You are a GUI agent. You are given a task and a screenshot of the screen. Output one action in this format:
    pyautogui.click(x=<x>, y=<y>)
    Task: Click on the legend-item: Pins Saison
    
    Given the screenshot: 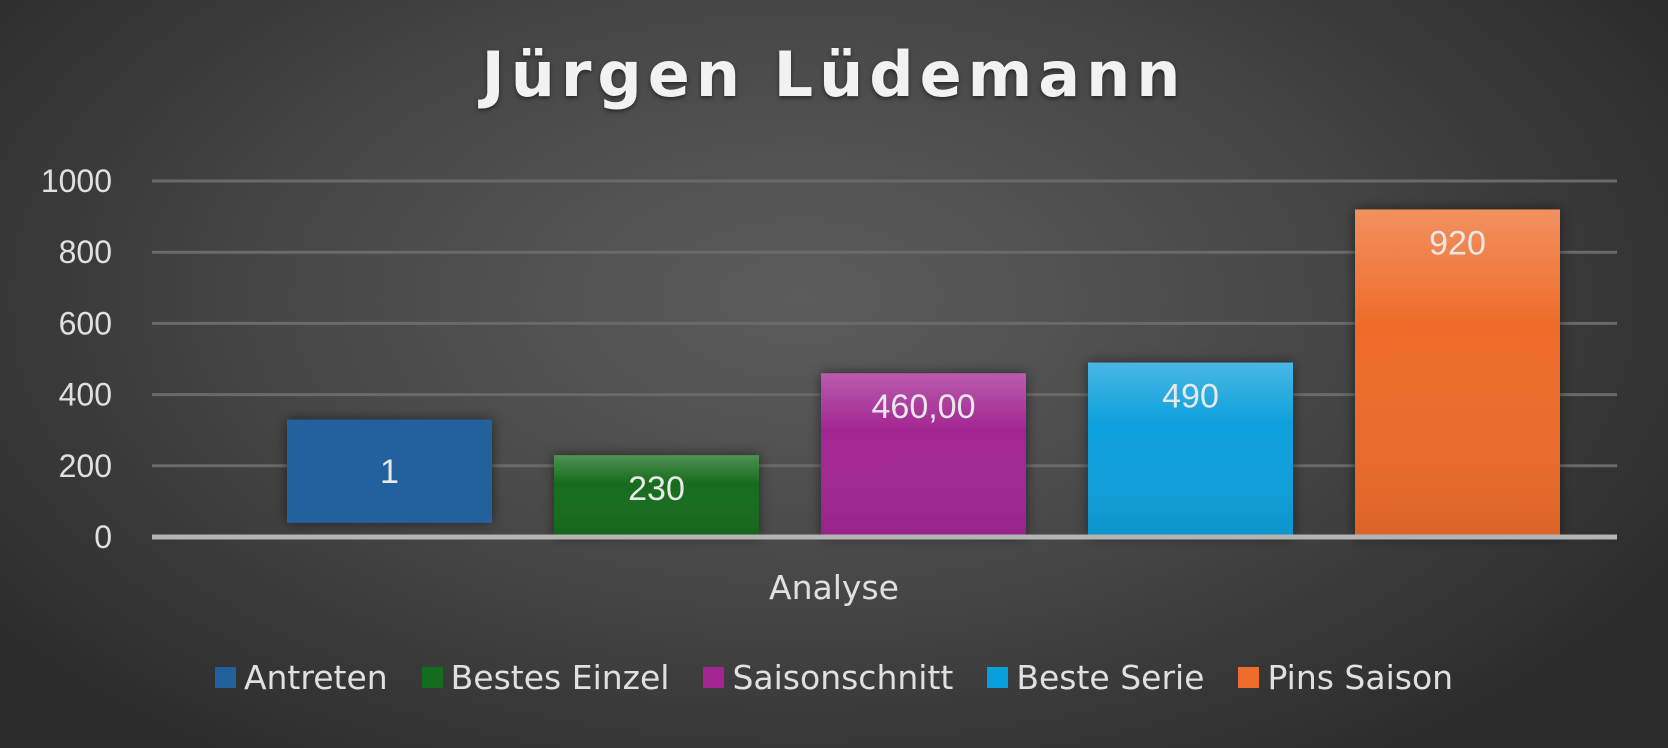 What is the action you would take?
    pyautogui.click(x=1345, y=677)
    